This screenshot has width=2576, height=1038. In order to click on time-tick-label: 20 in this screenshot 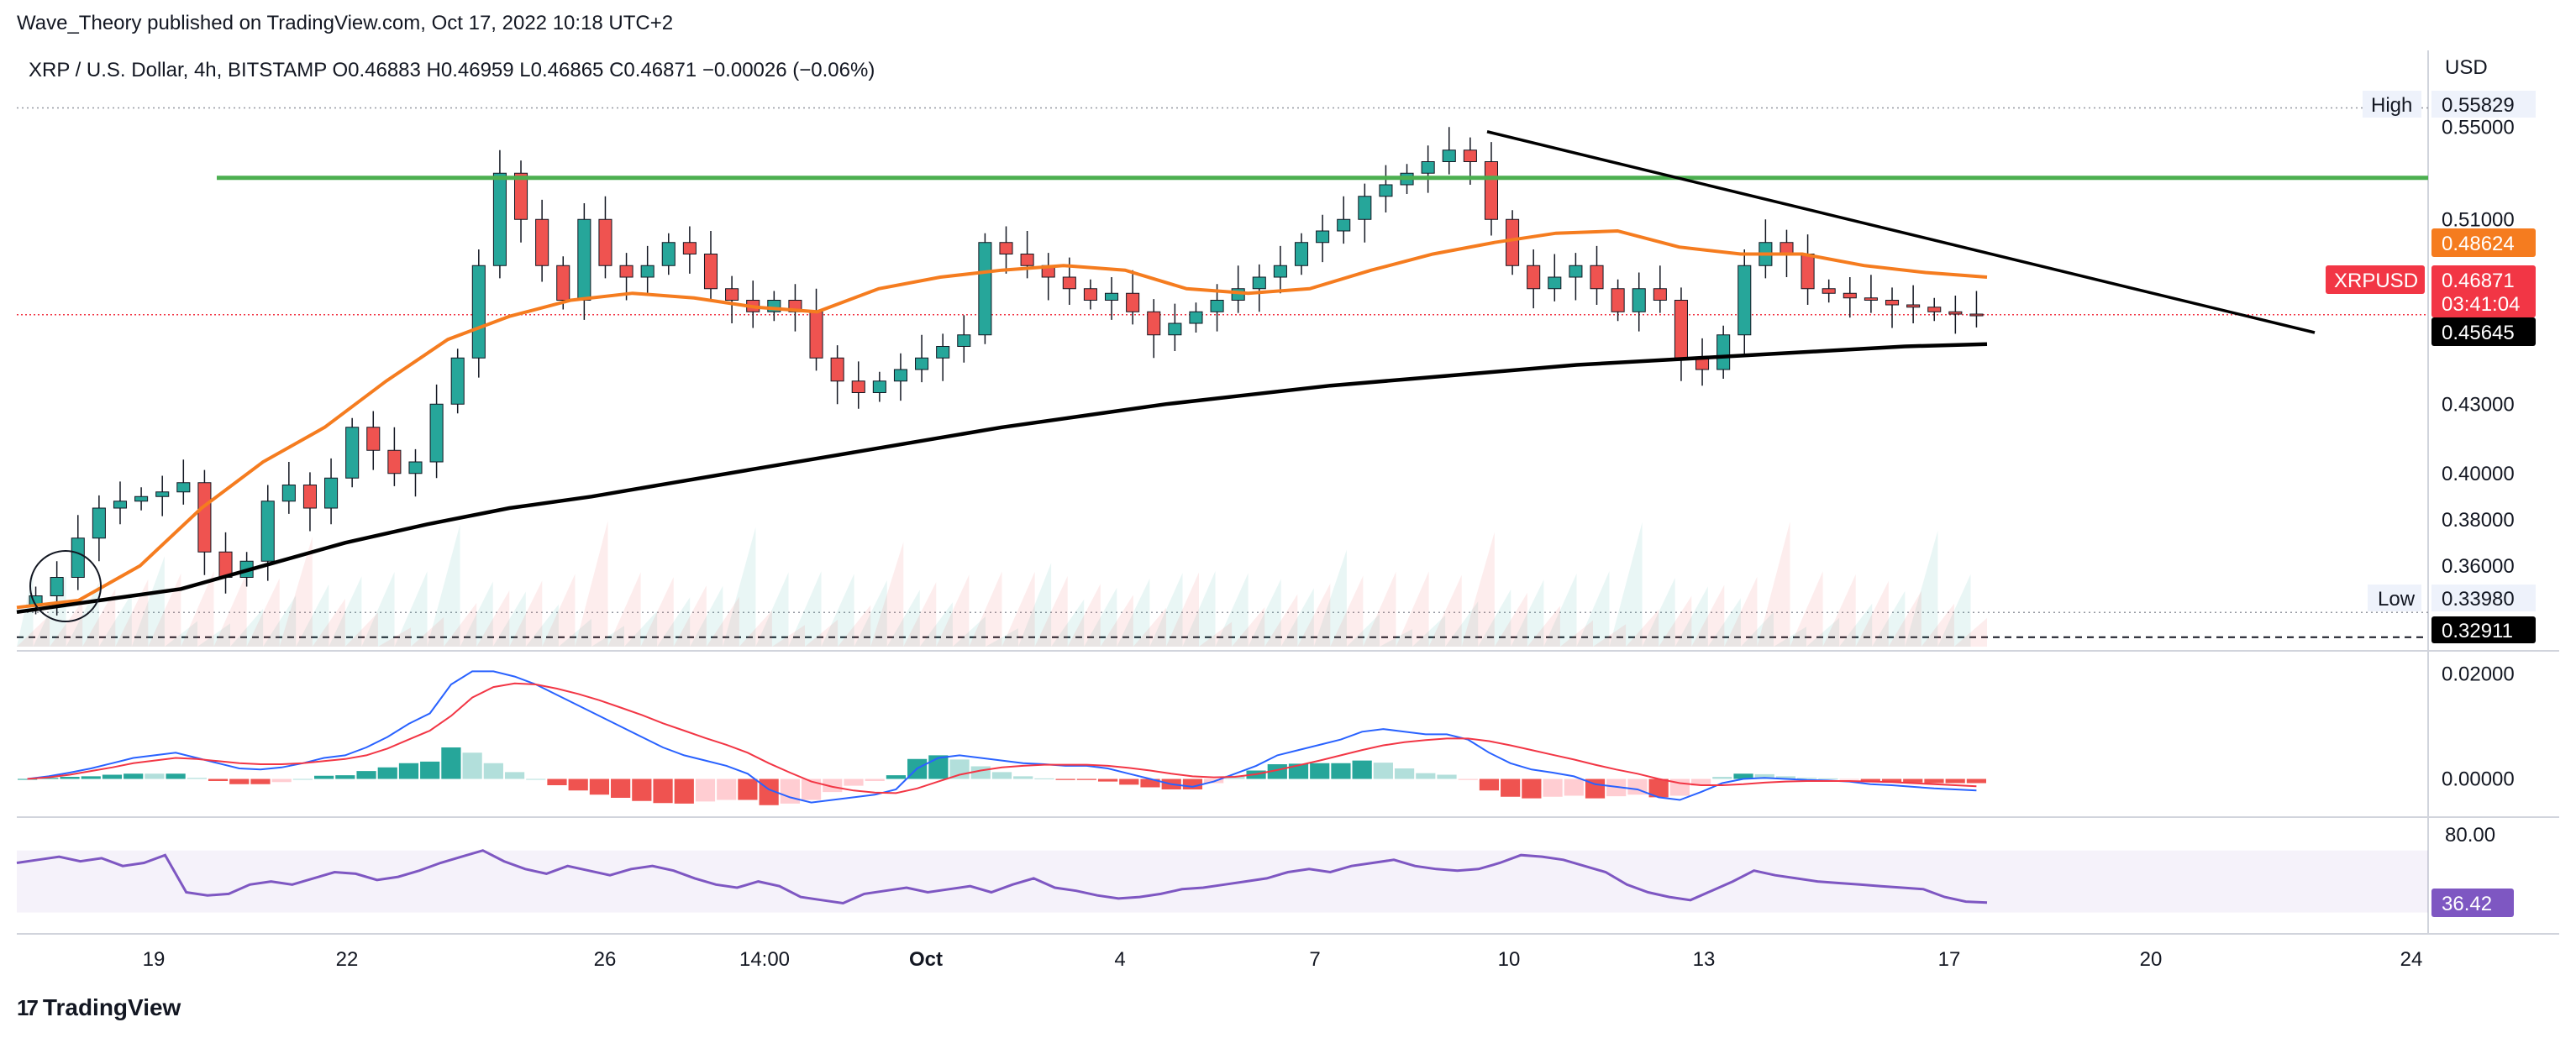, I will do `click(2151, 959)`.